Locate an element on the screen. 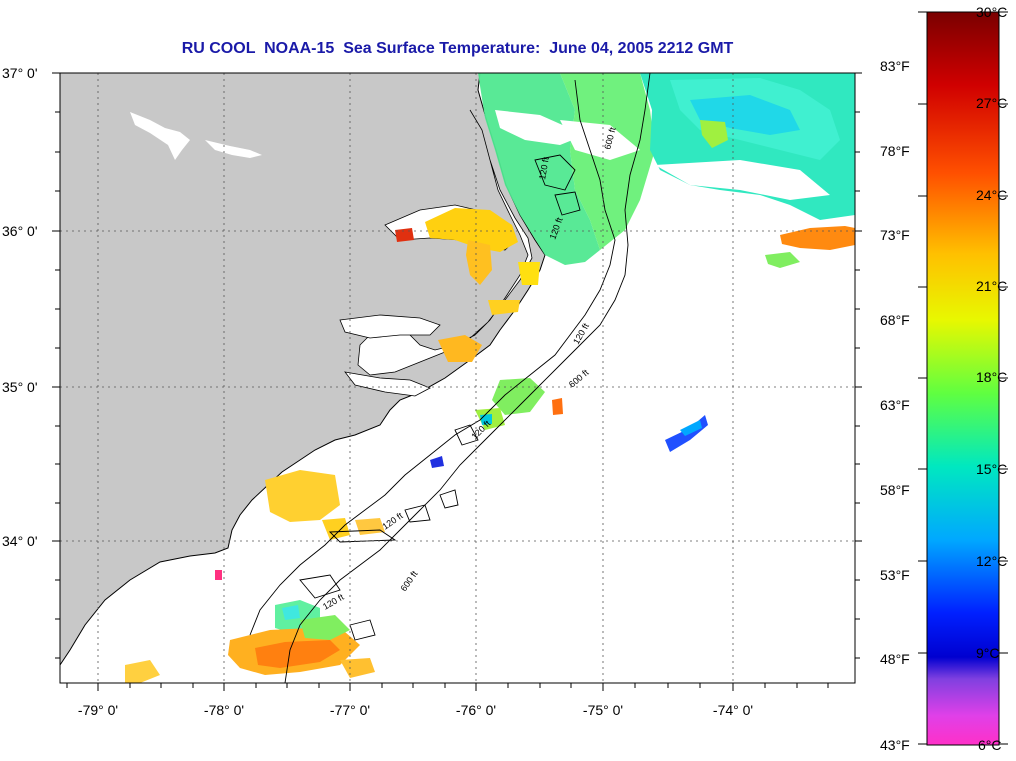 Image resolution: width=1016 pixels, height=761 pixels. lon-label-77: -77° 0' is located at coordinates (350, 710).